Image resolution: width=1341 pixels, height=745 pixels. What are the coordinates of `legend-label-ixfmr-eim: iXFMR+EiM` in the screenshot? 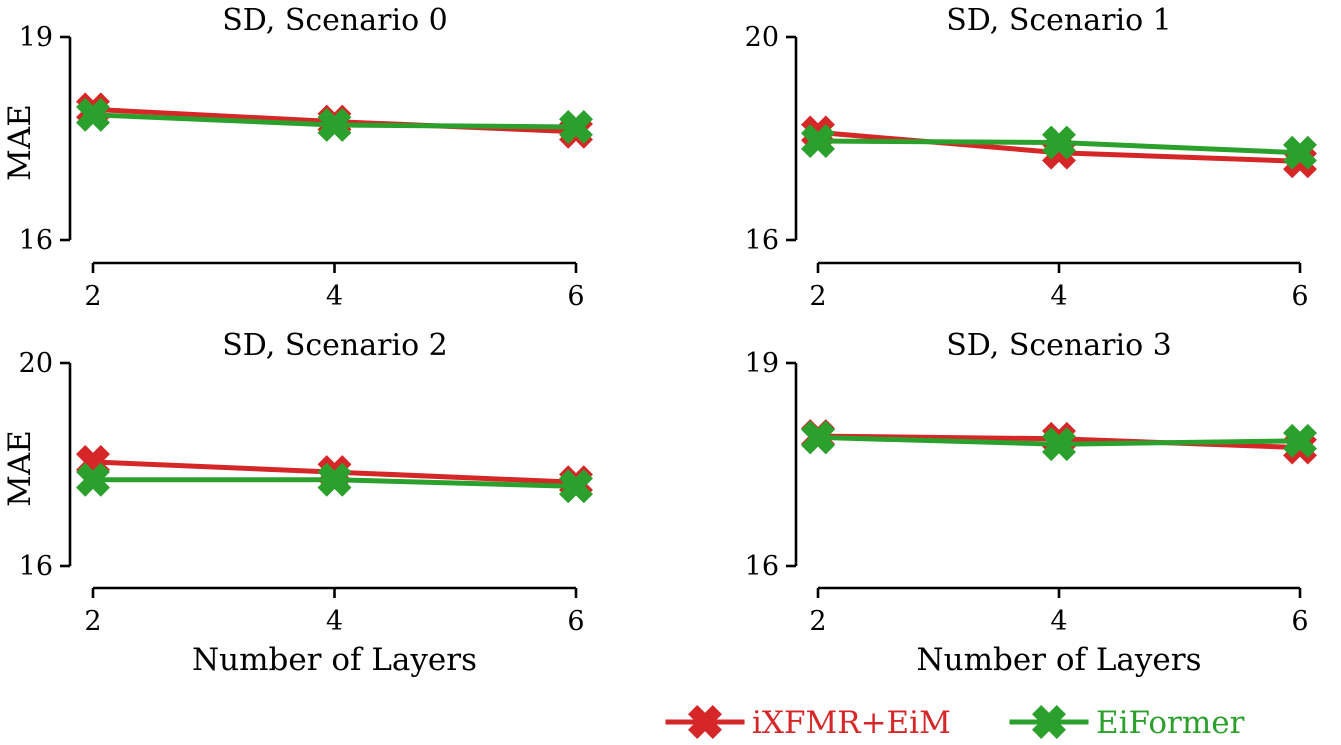 It's located at (851, 723).